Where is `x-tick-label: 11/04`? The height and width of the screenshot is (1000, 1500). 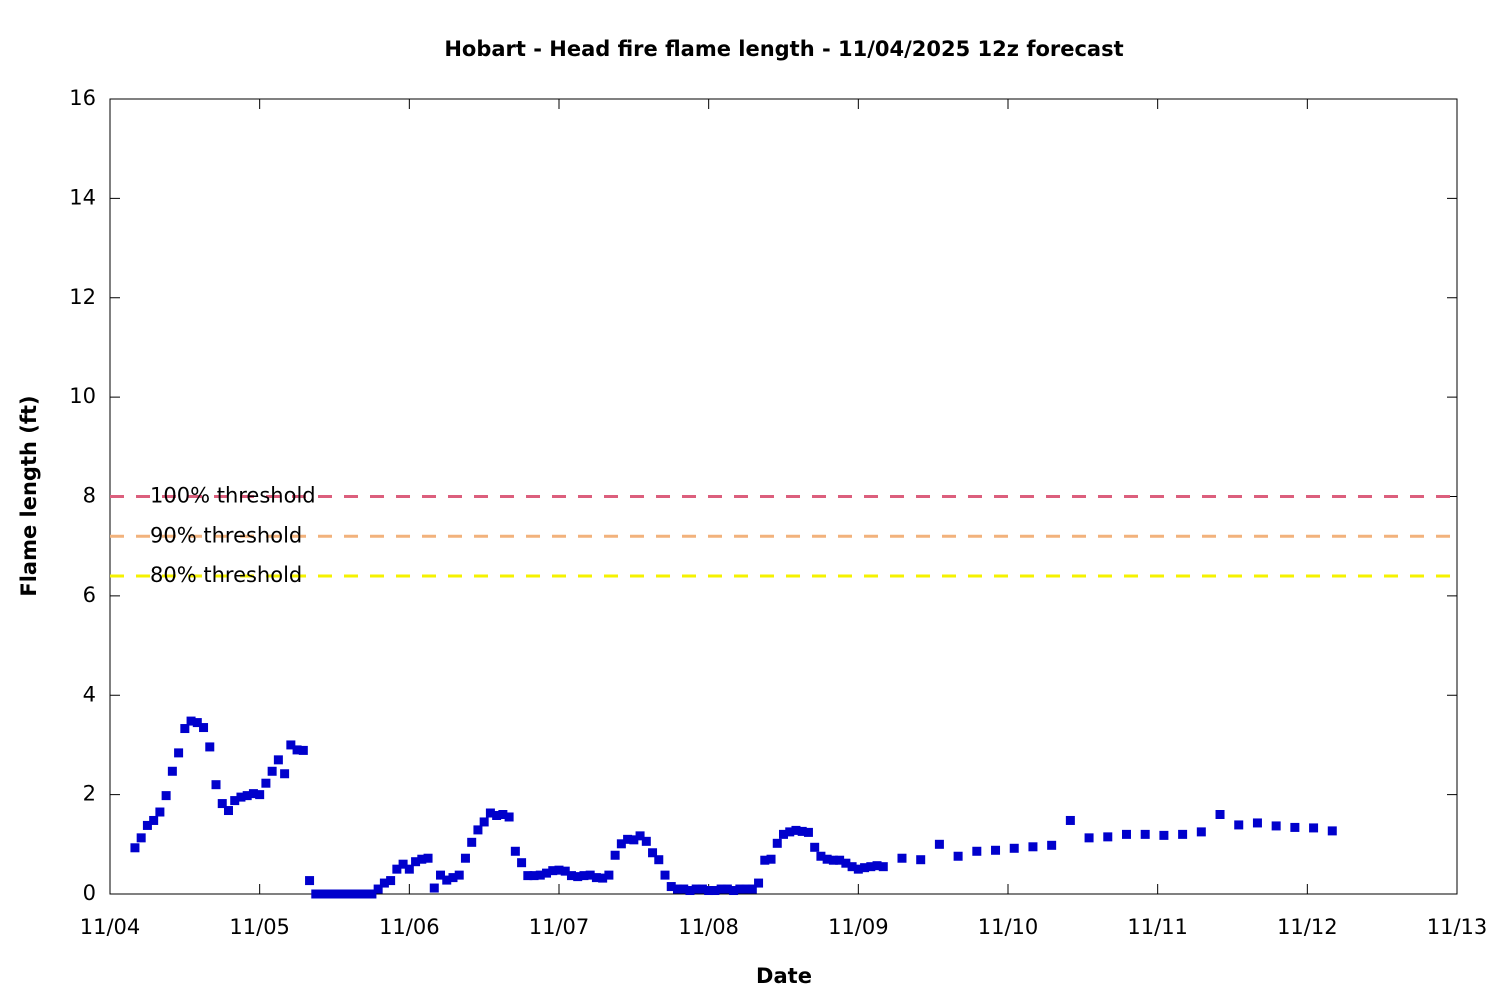
x-tick-label: 11/04 is located at coordinates (110, 927).